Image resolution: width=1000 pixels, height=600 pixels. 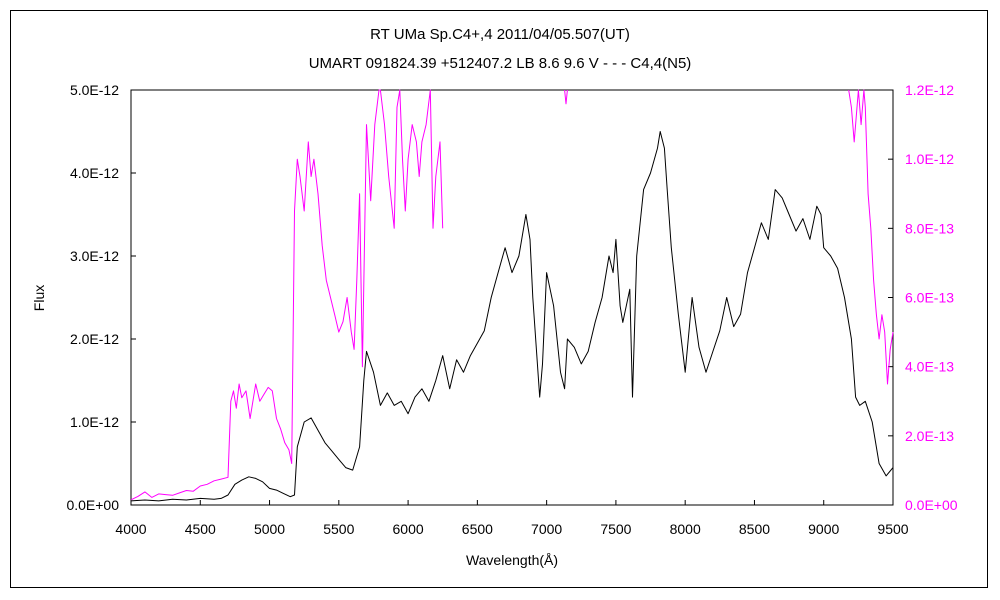 I want to click on x-tick-label: 7500, so click(x=615, y=529).